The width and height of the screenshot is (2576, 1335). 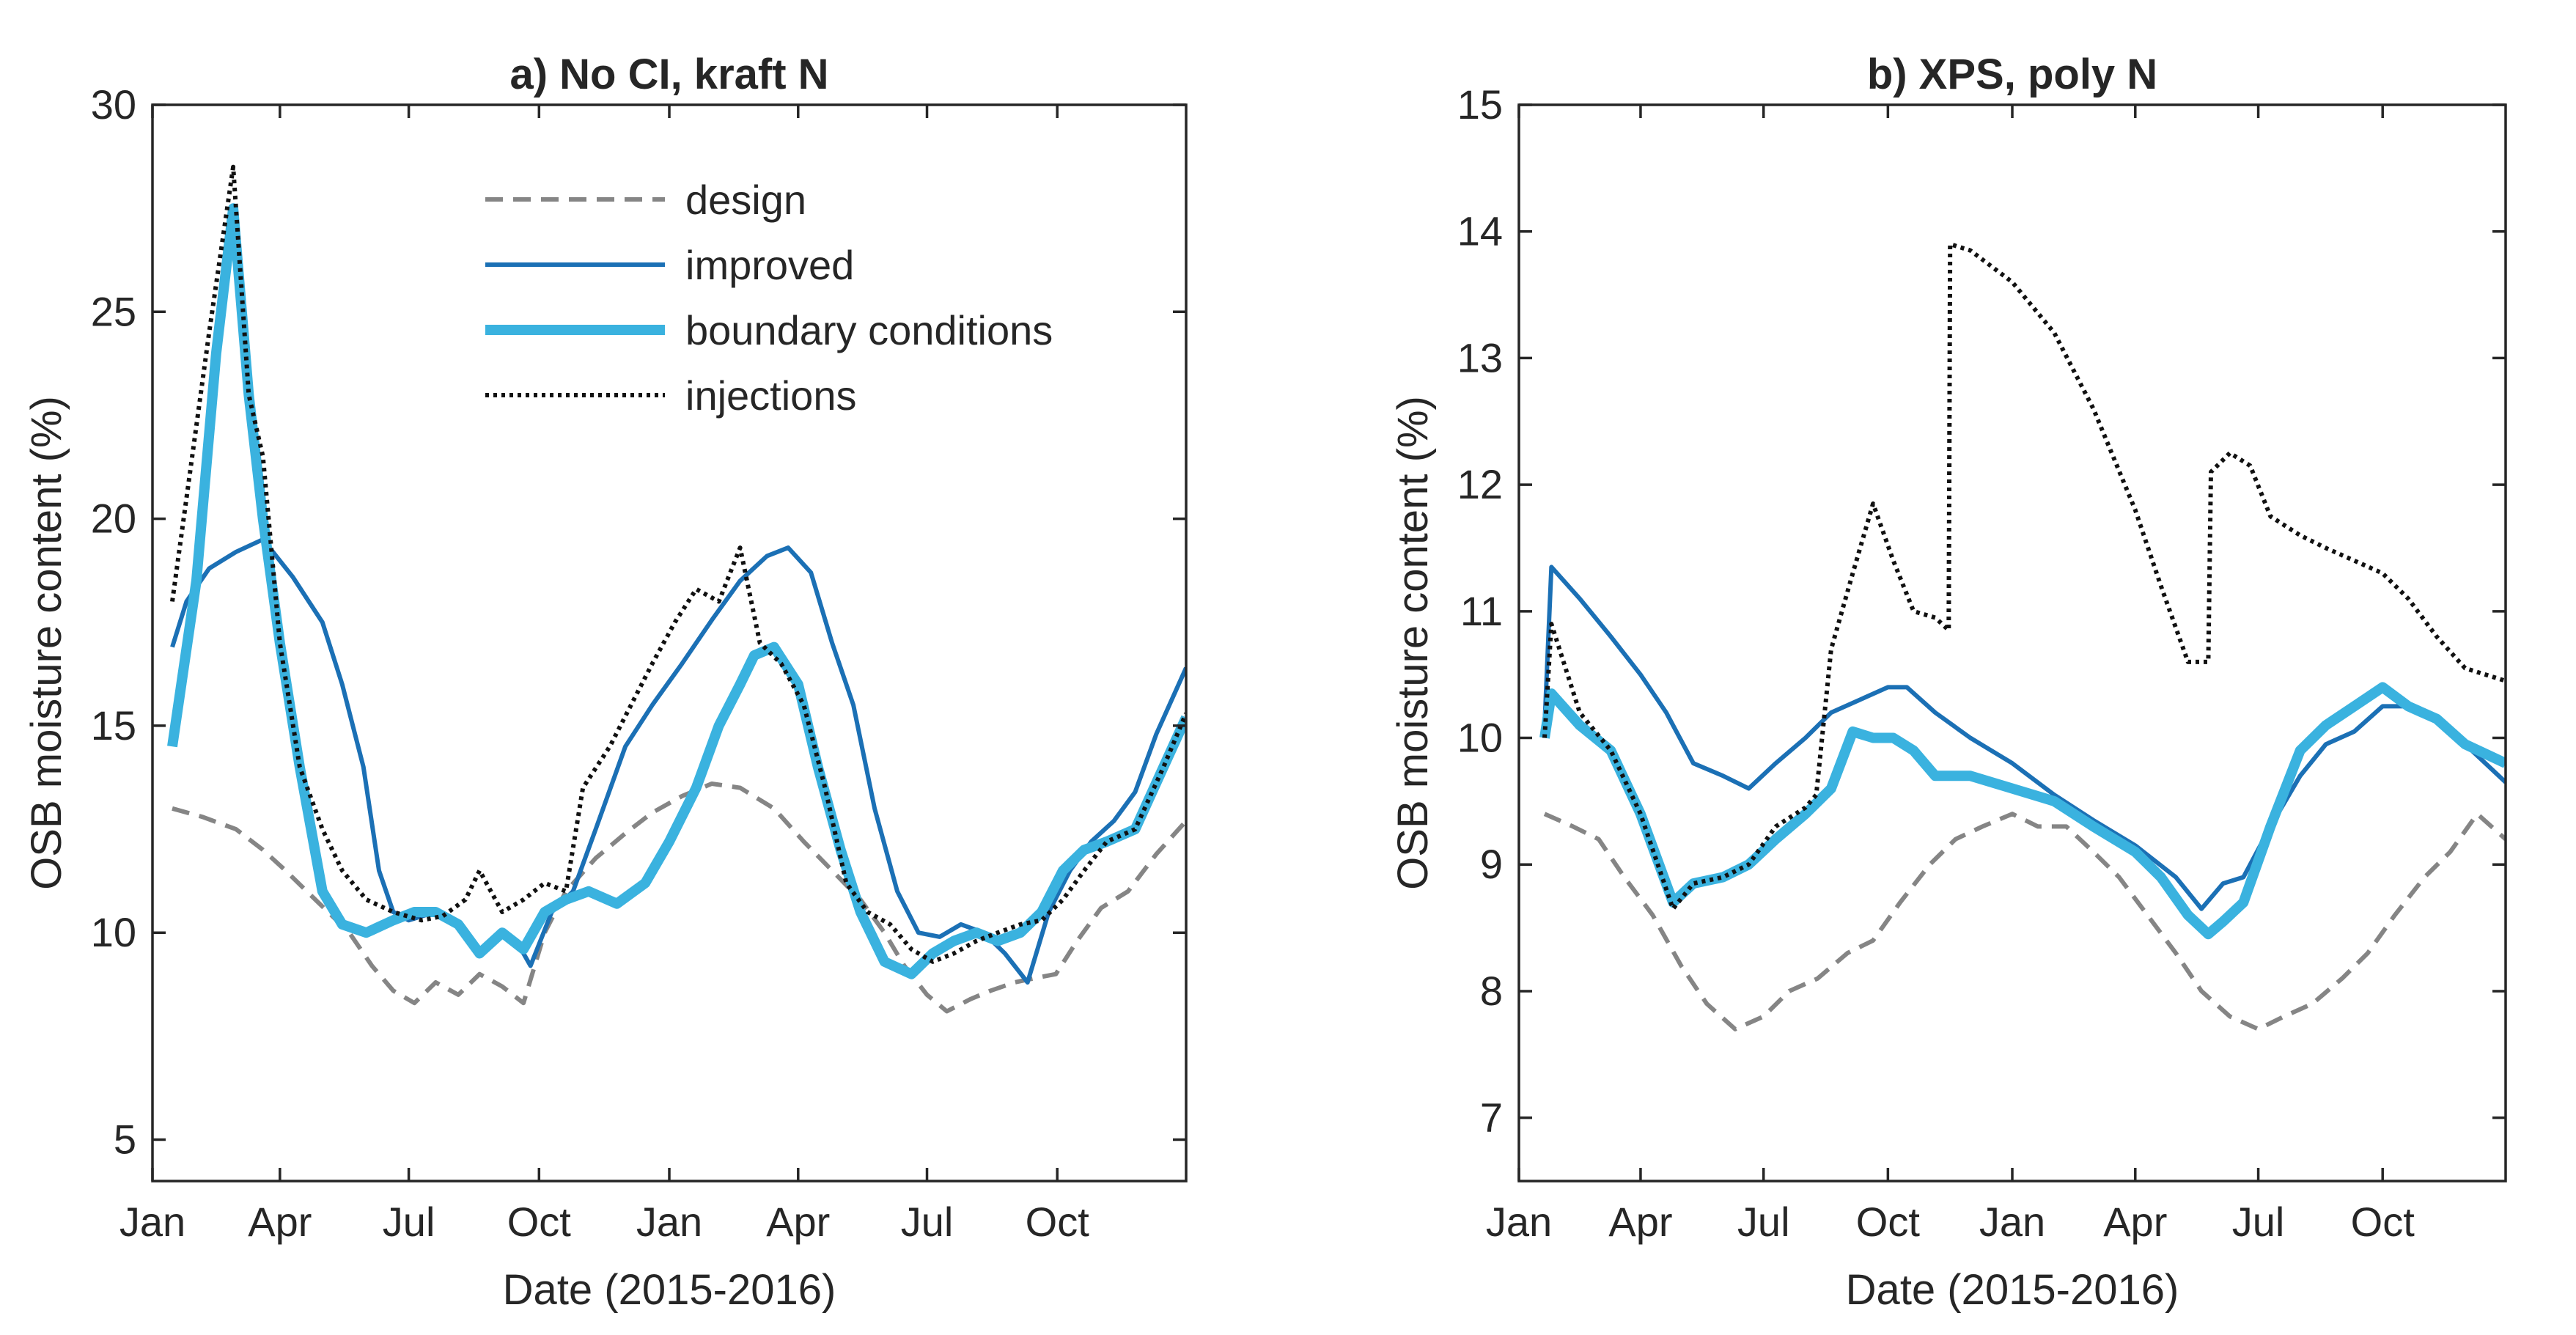 I want to click on y-tick-label: 7, so click(x=1491, y=1118).